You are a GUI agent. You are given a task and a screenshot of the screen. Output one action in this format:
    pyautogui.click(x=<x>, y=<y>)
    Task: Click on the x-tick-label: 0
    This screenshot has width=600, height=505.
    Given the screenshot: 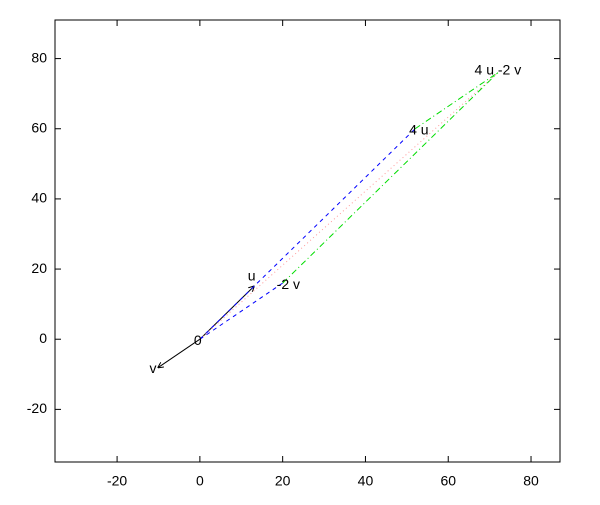 What is the action you would take?
    pyautogui.click(x=200, y=481)
    